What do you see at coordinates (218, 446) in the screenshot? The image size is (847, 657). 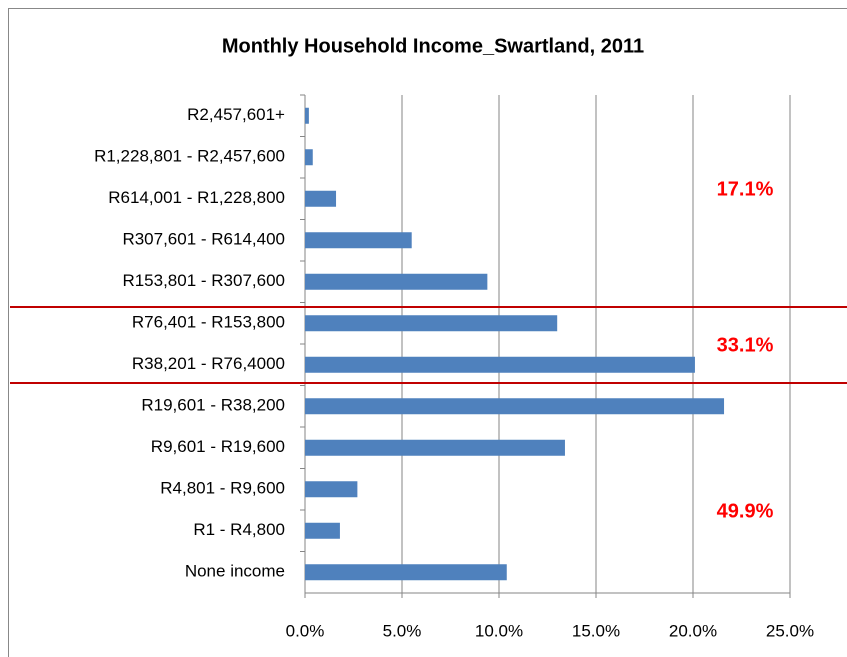 I see `y-tick-label: R9,601 - R19,600` at bounding box center [218, 446].